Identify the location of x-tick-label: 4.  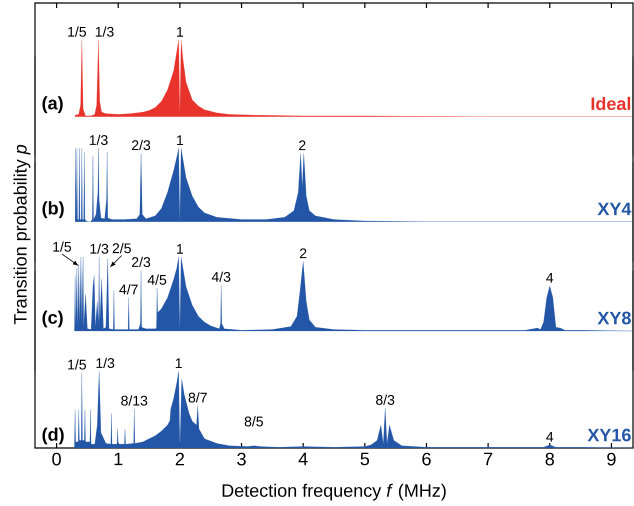
(303, 459).